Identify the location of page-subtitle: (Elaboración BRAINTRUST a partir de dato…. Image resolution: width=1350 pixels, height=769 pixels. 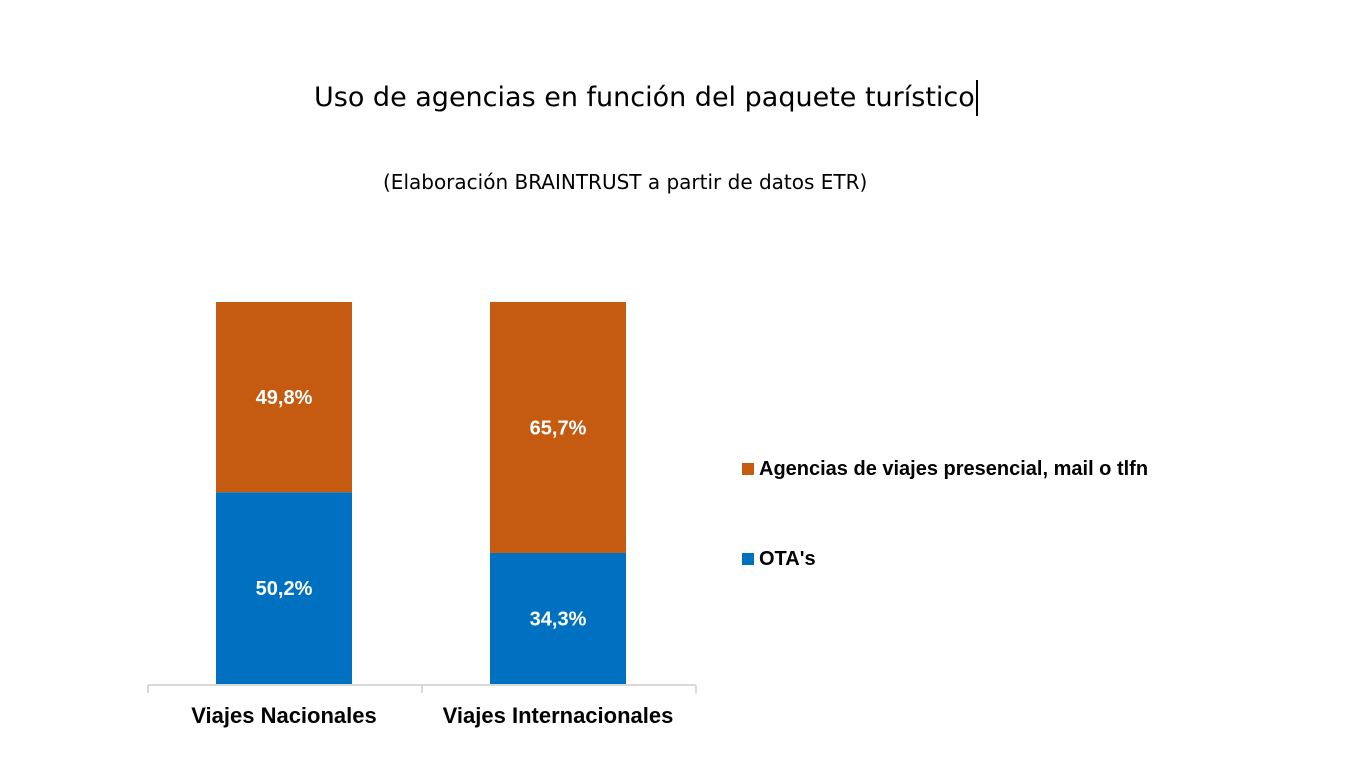
(625, 182).